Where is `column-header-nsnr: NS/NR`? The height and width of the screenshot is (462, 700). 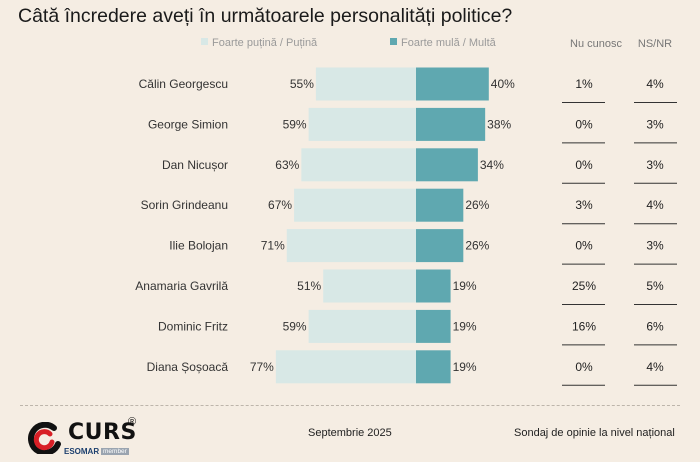 column-header-nsnr: NS/NR is located at coordinates (655, 44).